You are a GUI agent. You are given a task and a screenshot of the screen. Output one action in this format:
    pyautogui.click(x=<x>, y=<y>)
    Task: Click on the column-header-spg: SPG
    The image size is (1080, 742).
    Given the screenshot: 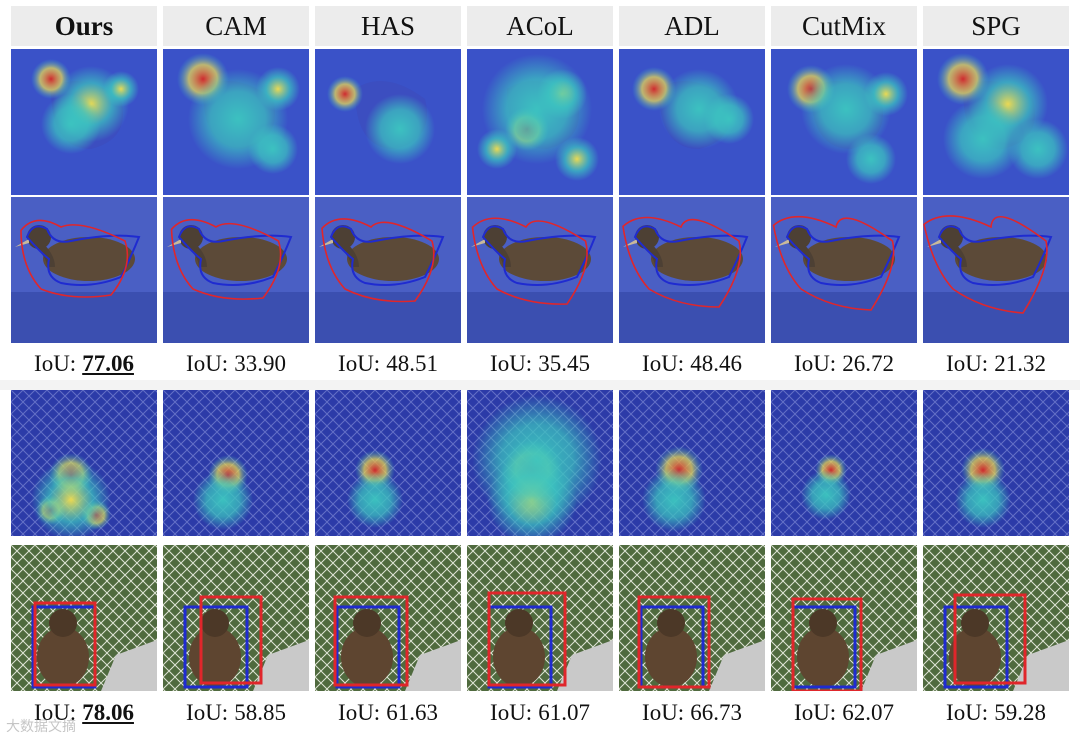 What is the action you would take?
    pyautogui.click(x=996, y=26)
    